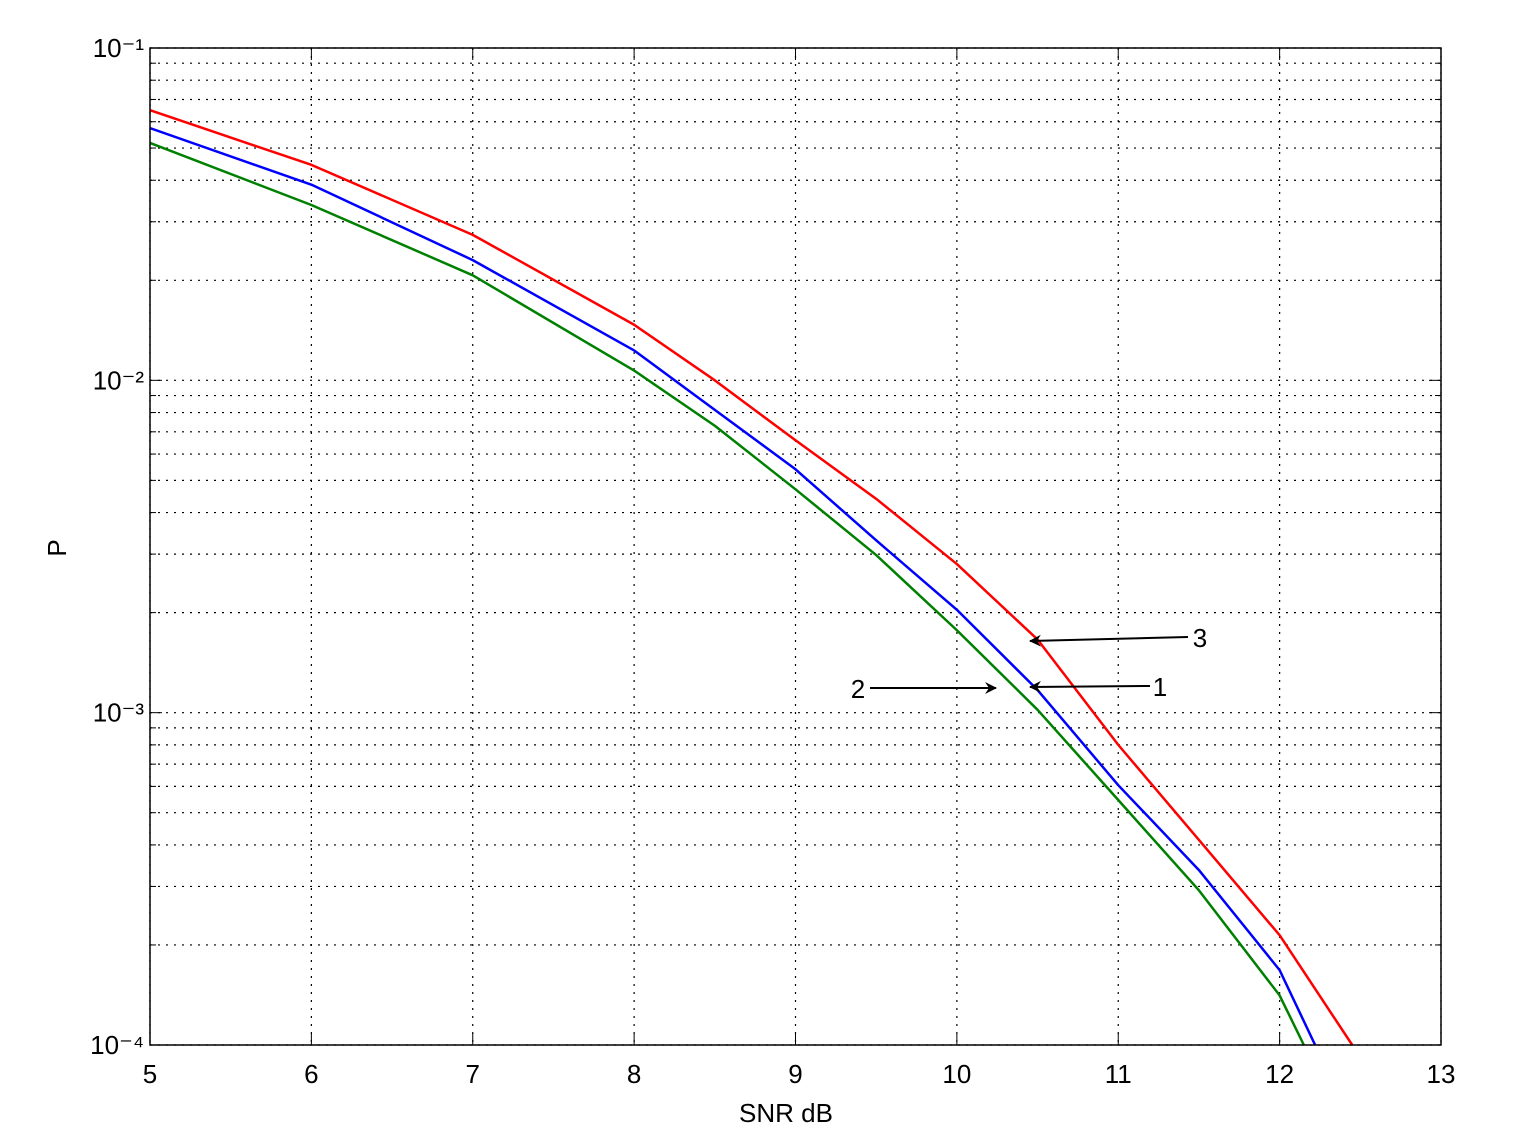 The width and height of the screenshot is (1524, 1146). Describe the element at coordinates (1441, 1074) in the screenshot. I see `x-tick-label: 13` at that location.